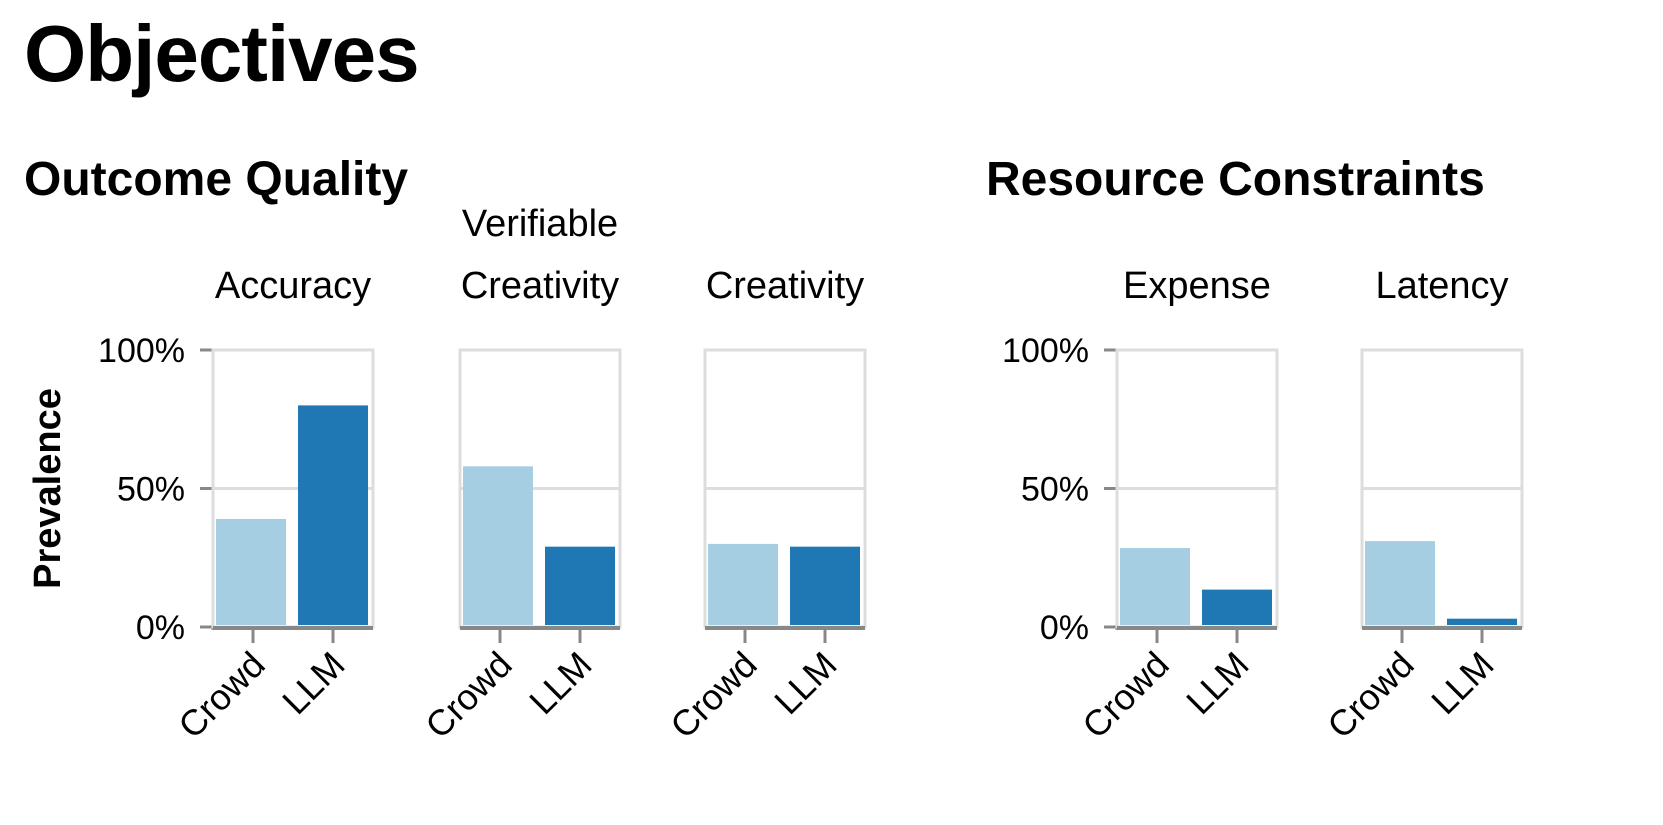 This screenshot has height=825, width=1663. I want to click on panel-title: Expense, so click(1197, 286).